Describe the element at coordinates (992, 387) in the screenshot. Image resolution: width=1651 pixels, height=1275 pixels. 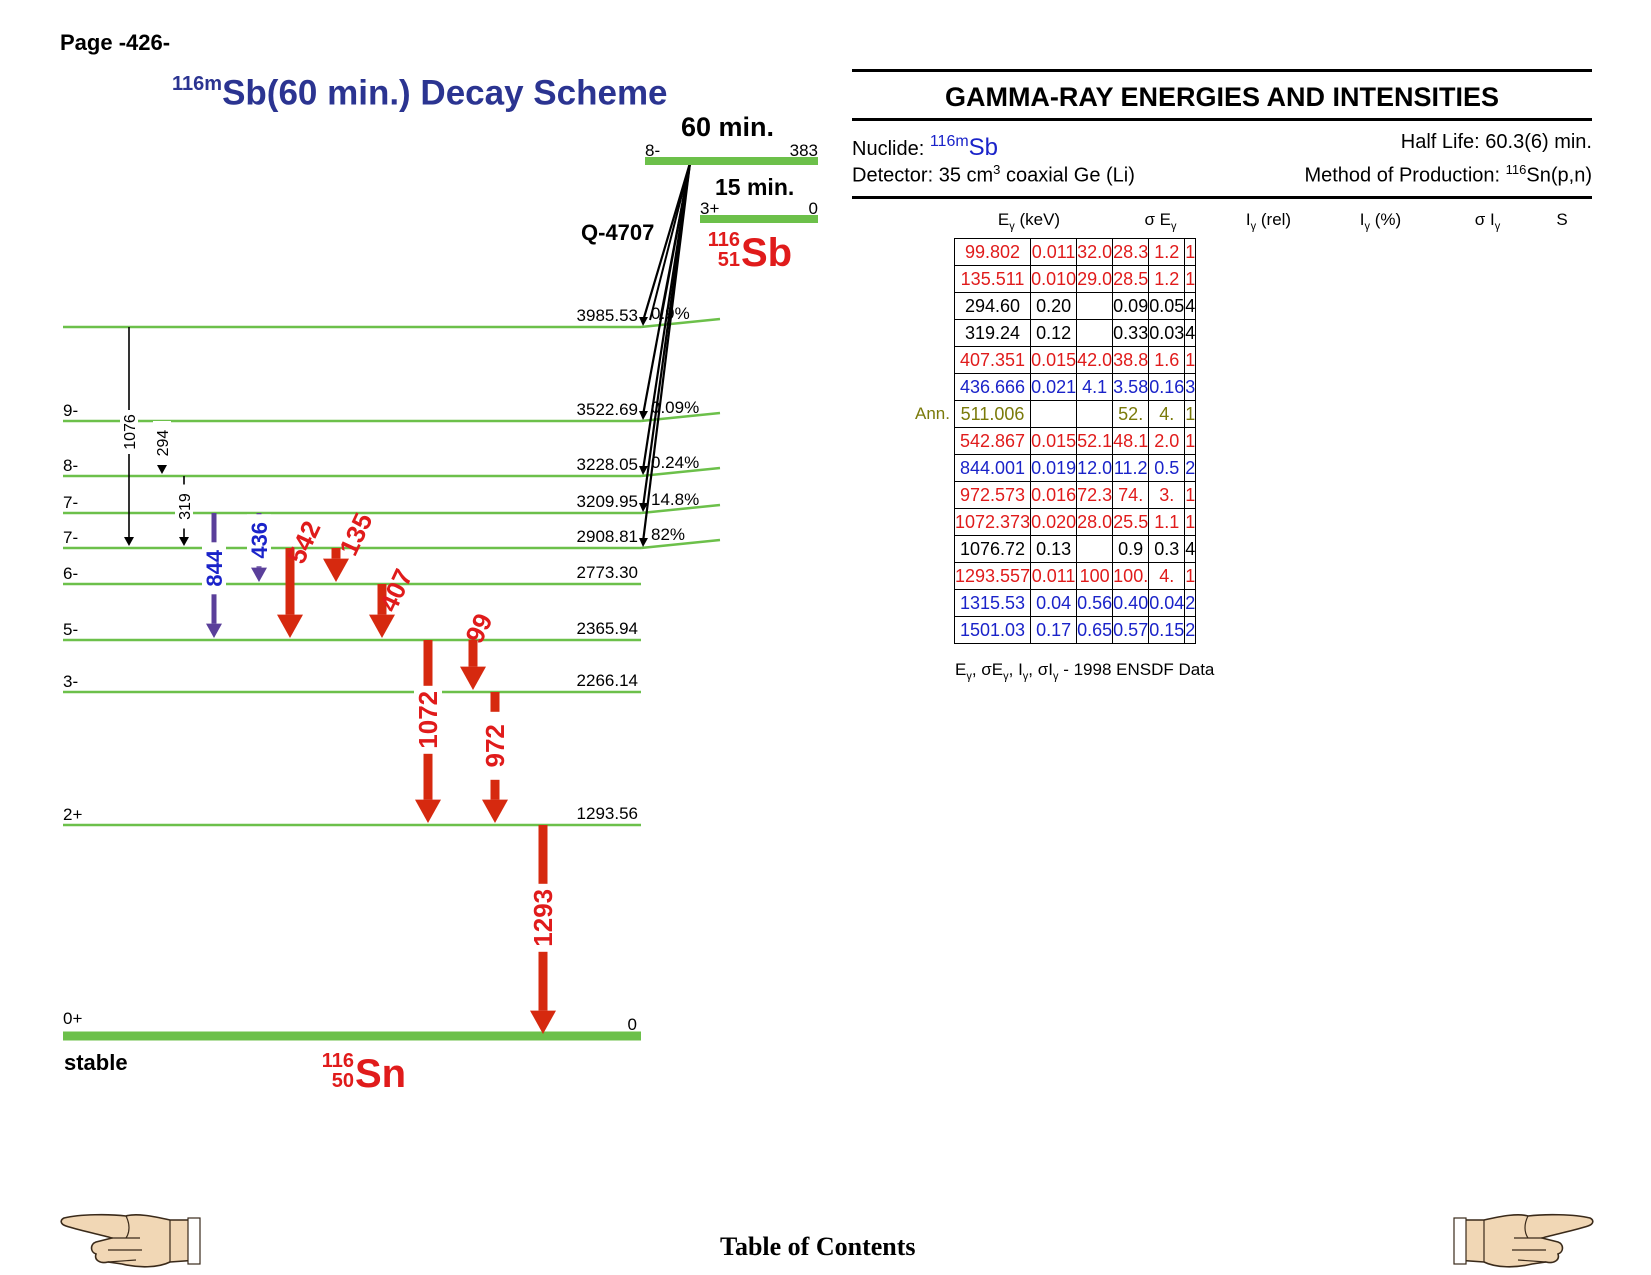
I see `table-cell-energy: 436.666` at that location.